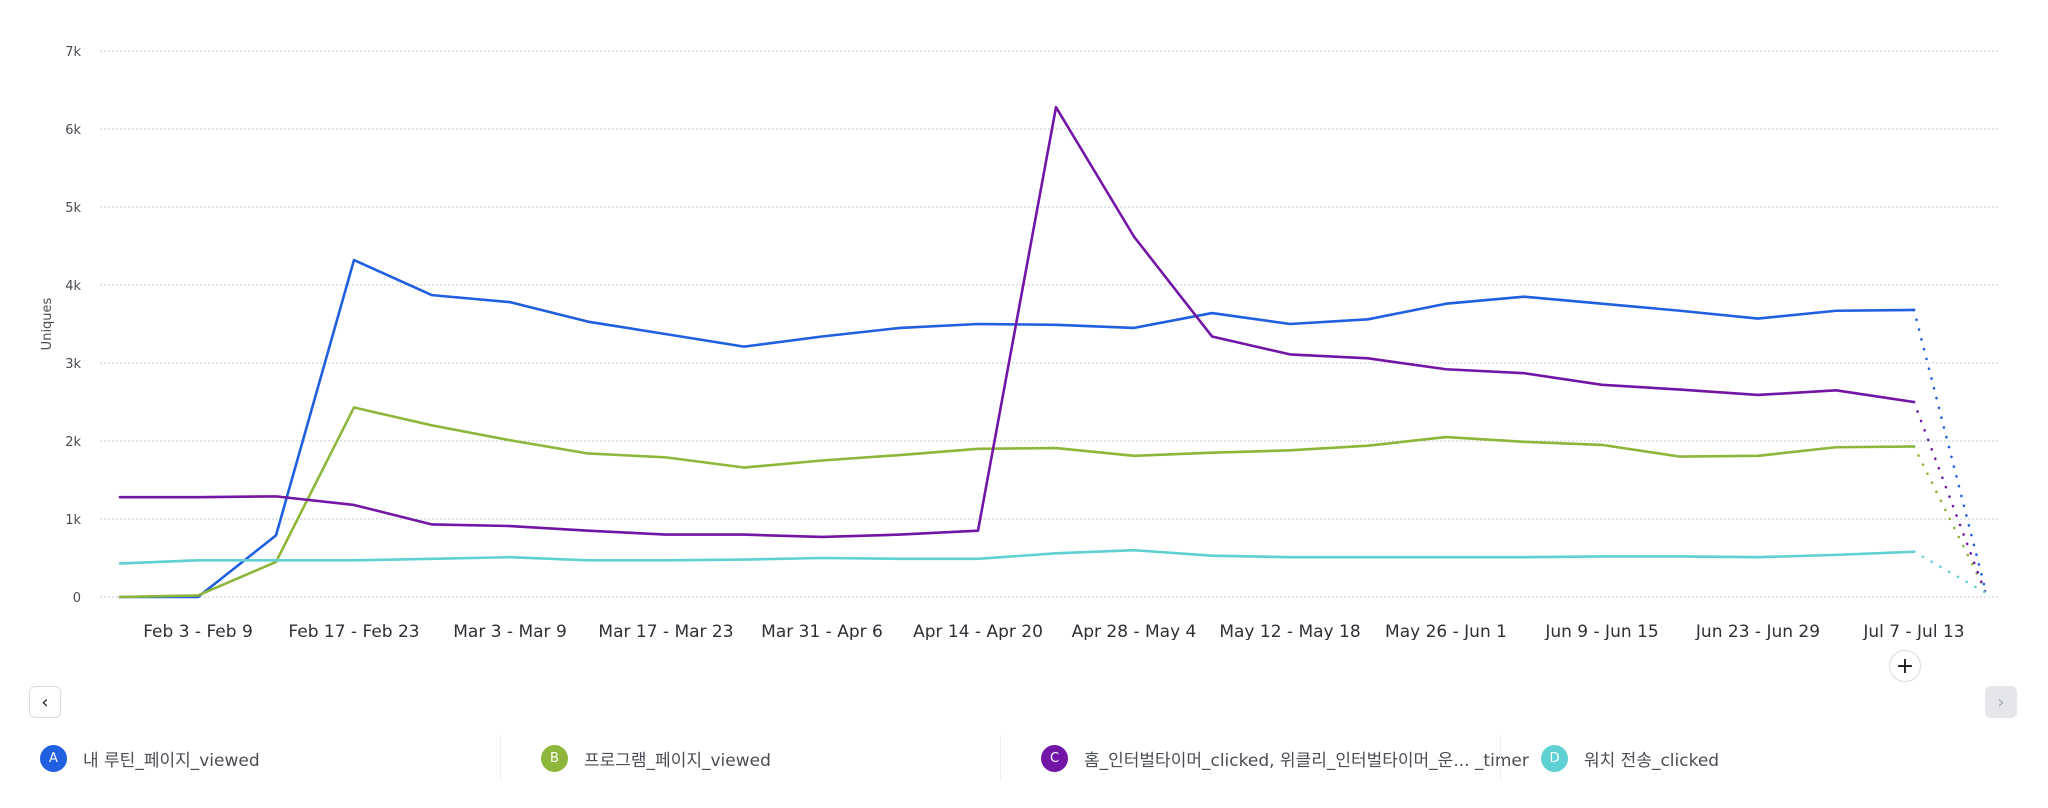  I want to click on x-tick-label: Mar 17 - Mar 23, so click(665, 631).